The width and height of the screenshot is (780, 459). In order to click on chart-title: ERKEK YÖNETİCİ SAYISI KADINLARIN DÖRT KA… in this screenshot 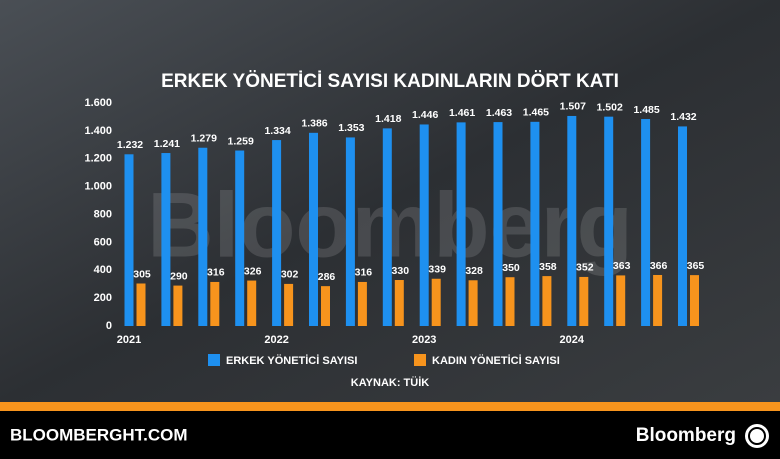, I will do `click(390, 81)`.